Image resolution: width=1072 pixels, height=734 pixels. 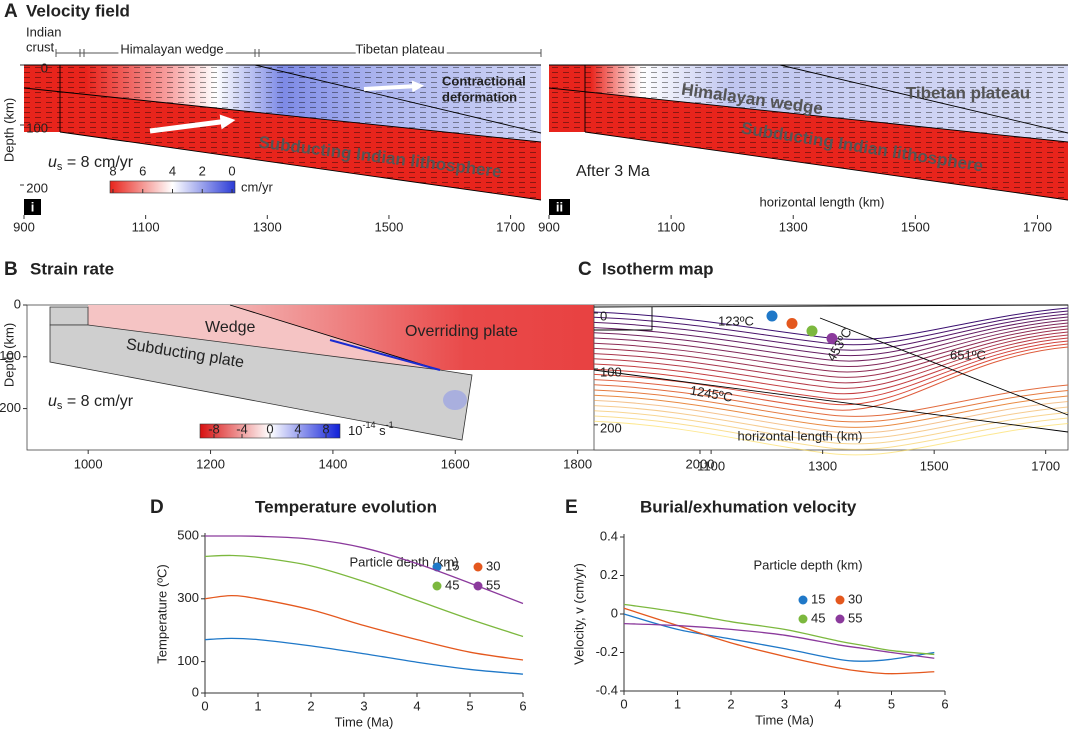 I want to click on y-tick-label: 0.4, so click(x=609, y=535).